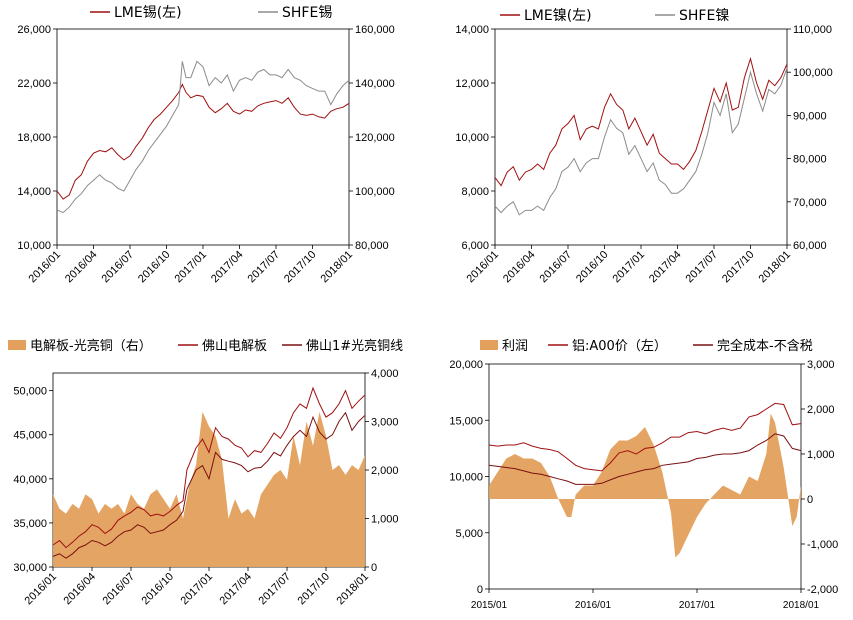  What do you see at coordinates (375, 30) in the screenshot?
I see `y-right-tick-label: 160,000` at bounding box center [375, 30].